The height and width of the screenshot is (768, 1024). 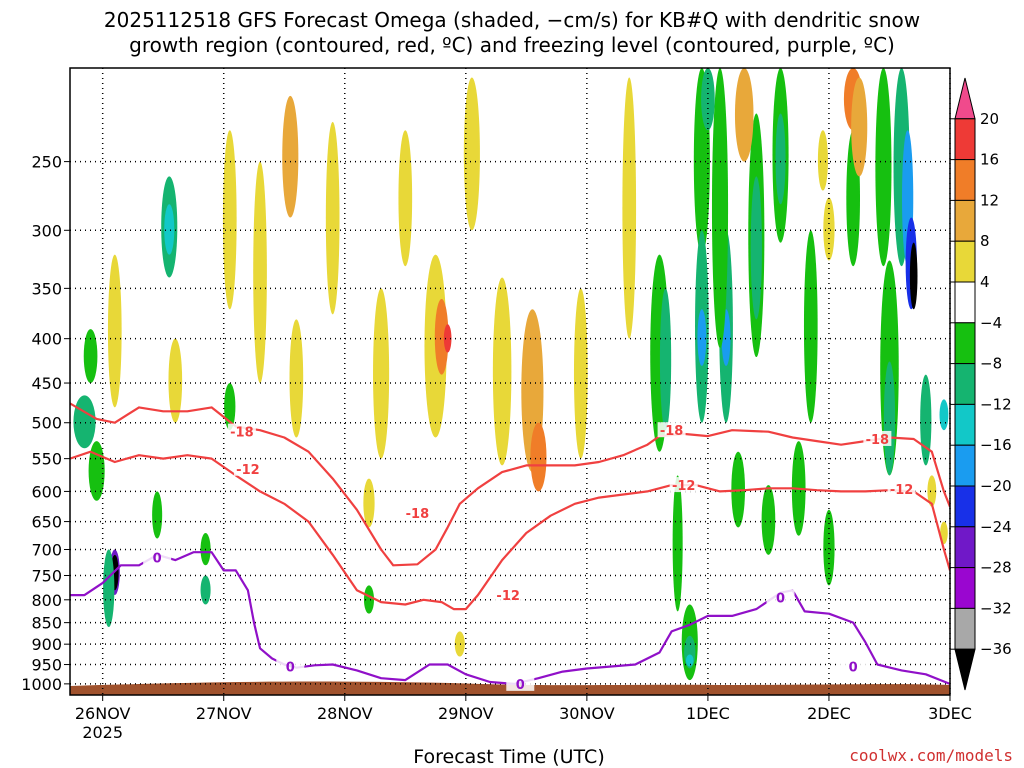 What do you see at coordinates (46, 665) in the screenshot?
I see `y-tick-label-950: 950` at bounding box center [46, 665].